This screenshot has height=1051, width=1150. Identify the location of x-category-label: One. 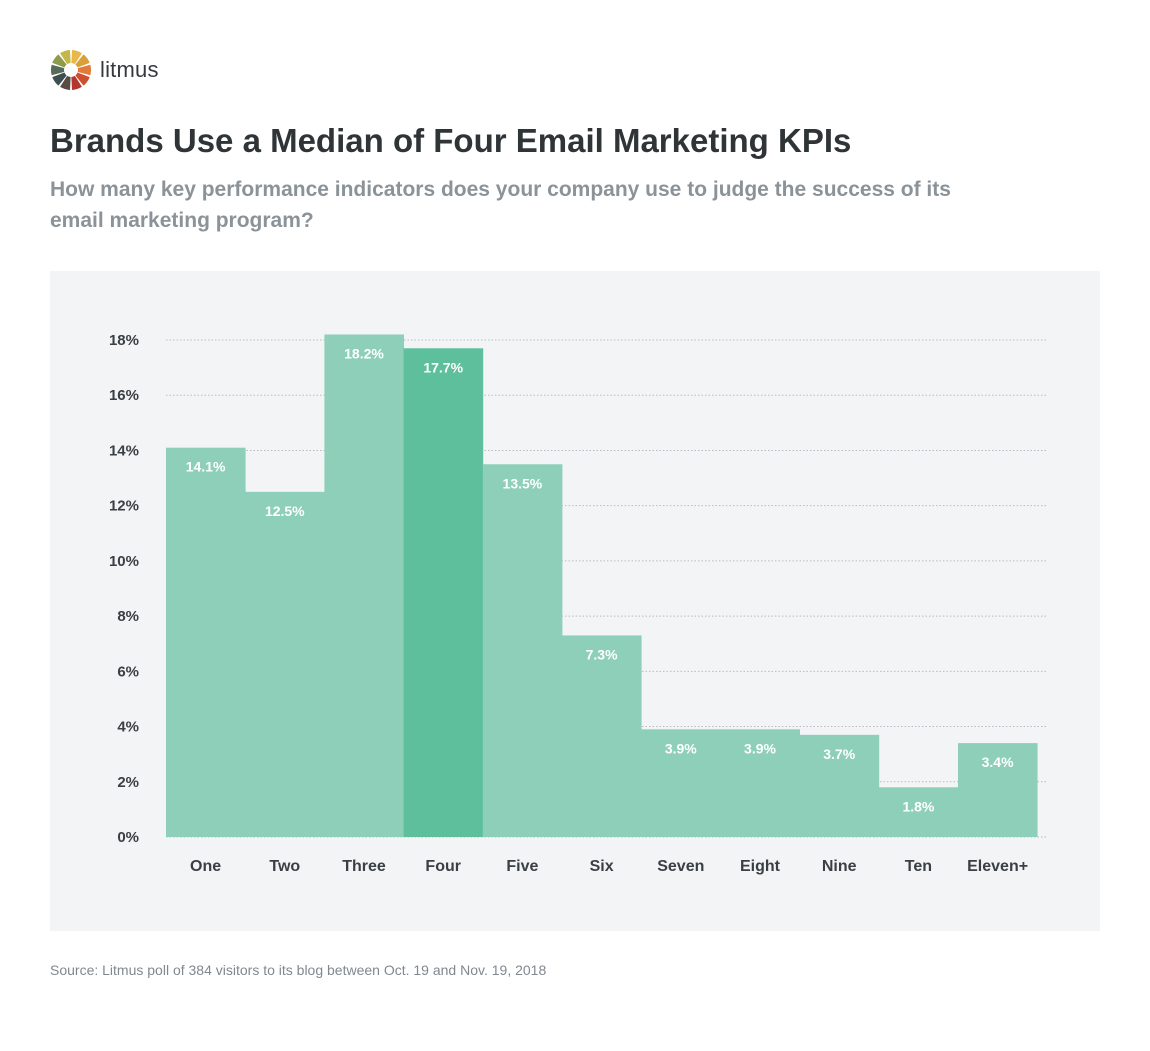
(205, 866).